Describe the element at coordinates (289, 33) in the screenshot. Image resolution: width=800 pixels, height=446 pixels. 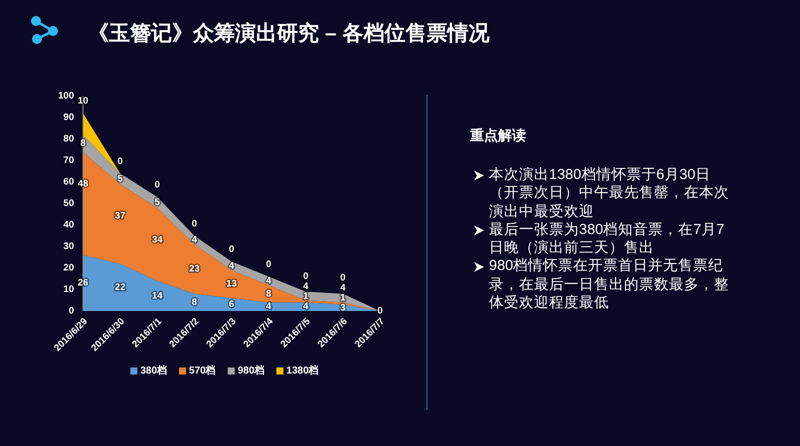
I see `chart-title: 《玉簪记》众筹演出研究 – 各档位售票情况` at that location.